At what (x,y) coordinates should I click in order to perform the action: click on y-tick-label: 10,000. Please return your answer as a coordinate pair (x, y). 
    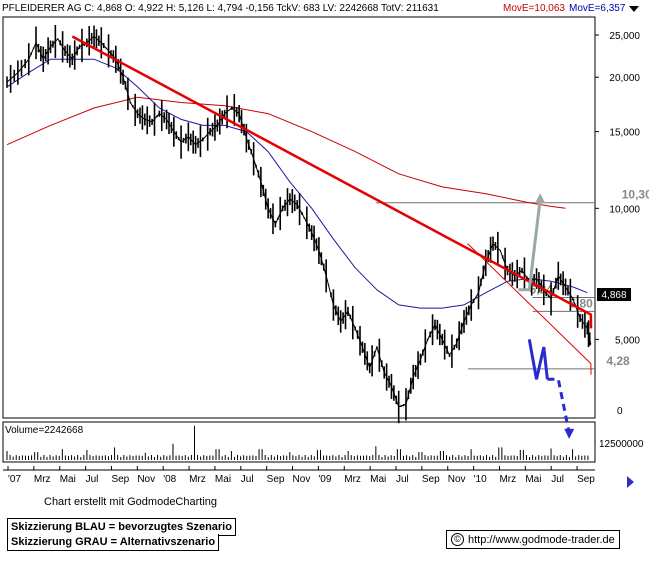
    Looking at the image, I should click on (624, 209).